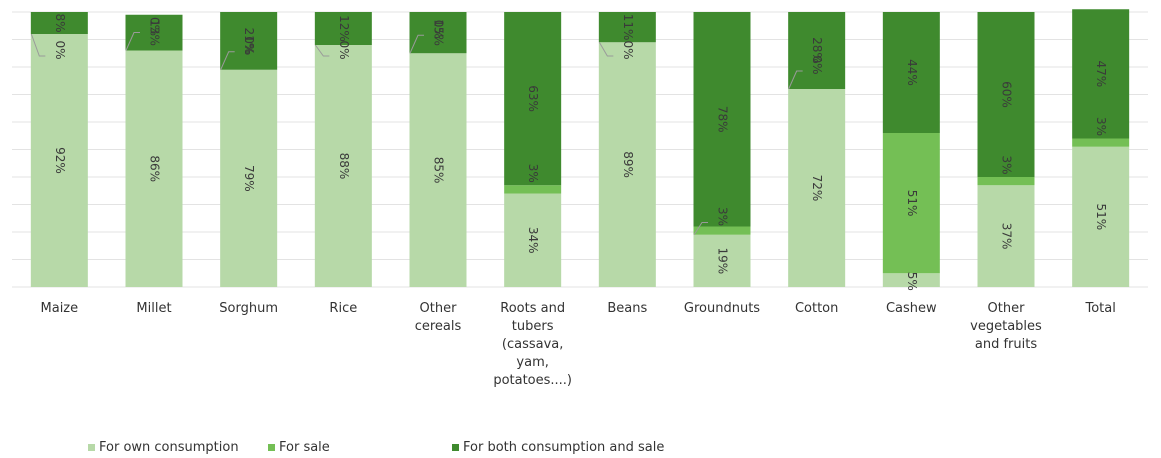 The height and width of the screenshot is (458, 1161). What do you see at coordinates (438, 326) in the screenshot?
I see `category-label: cereals` at bounding box center [438, 326].